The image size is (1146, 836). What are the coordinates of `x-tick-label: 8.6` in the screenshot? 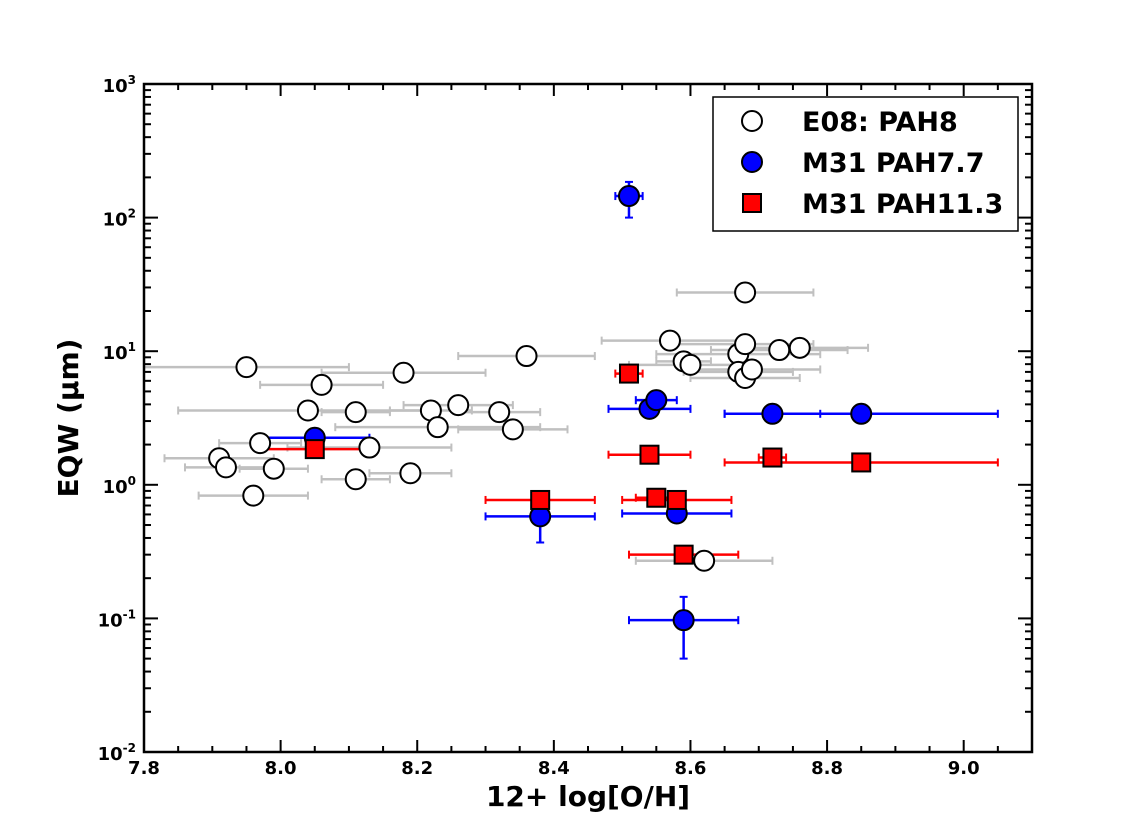 It's located at (691, 768).